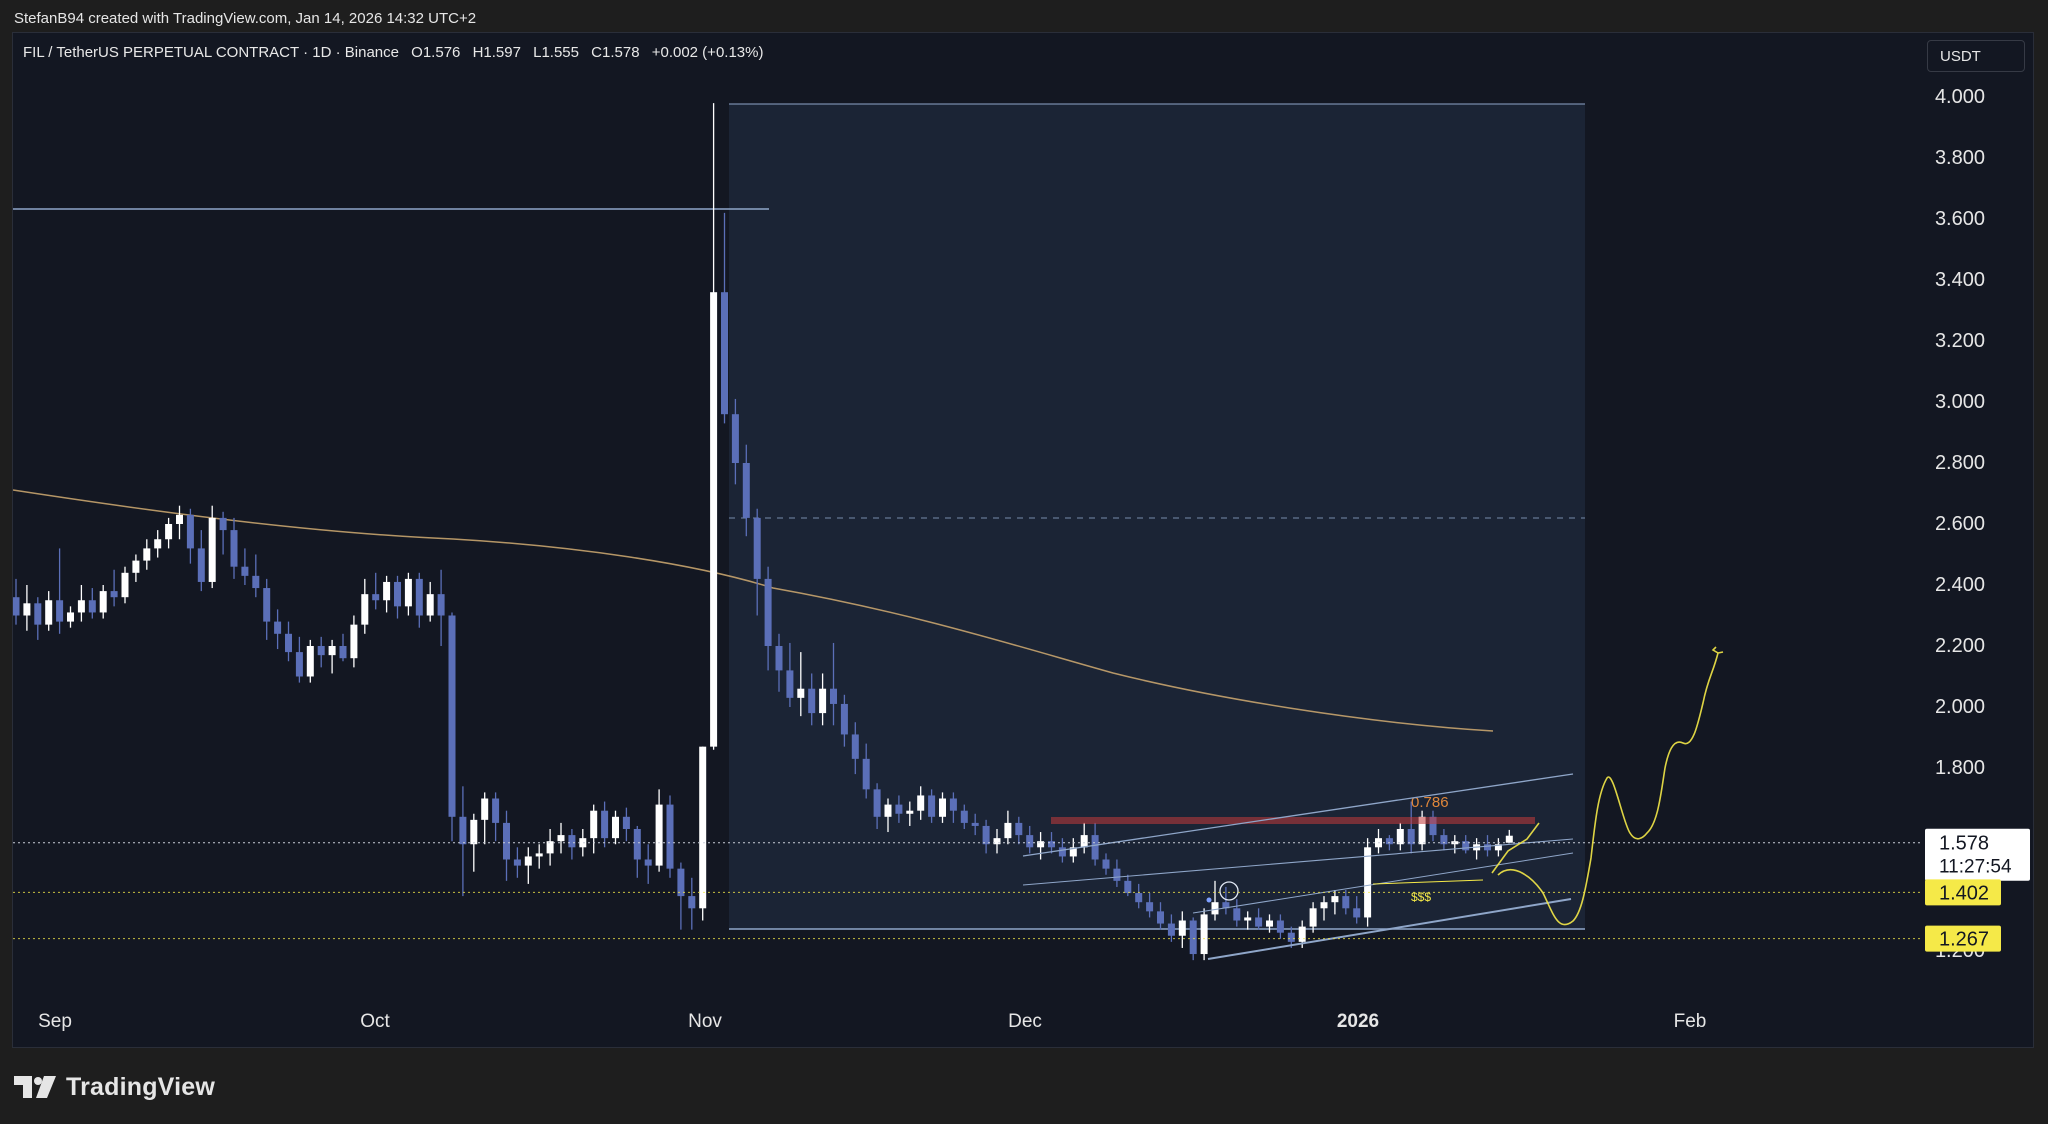 The width and height of the screenshot is (2048, 1124). What do you see at coordinates (375, 1021) in the screenshot?
I see `time-tick-label: Oct` at bounding box center [375, 1021].